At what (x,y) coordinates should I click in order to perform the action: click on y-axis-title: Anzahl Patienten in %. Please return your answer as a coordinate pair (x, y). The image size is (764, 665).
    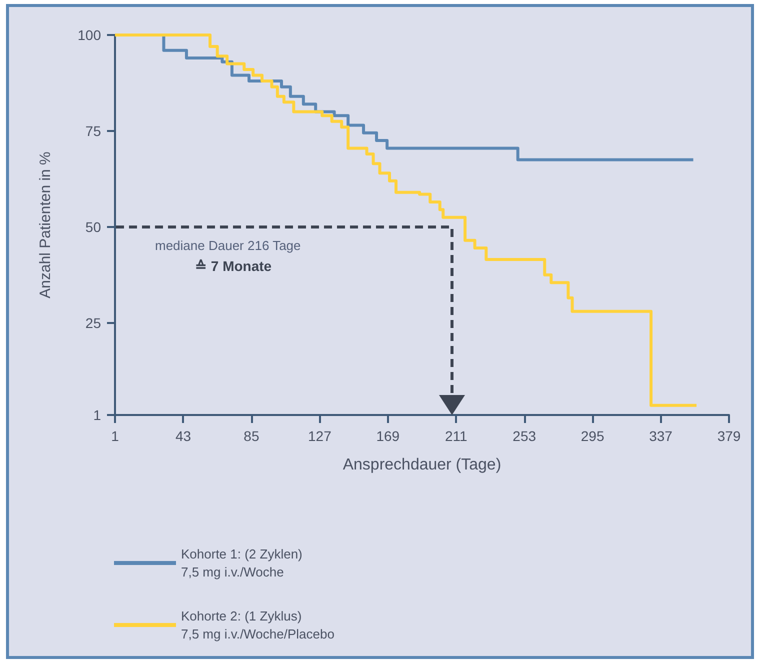
    Looking at the image, I should click on (45, 225).